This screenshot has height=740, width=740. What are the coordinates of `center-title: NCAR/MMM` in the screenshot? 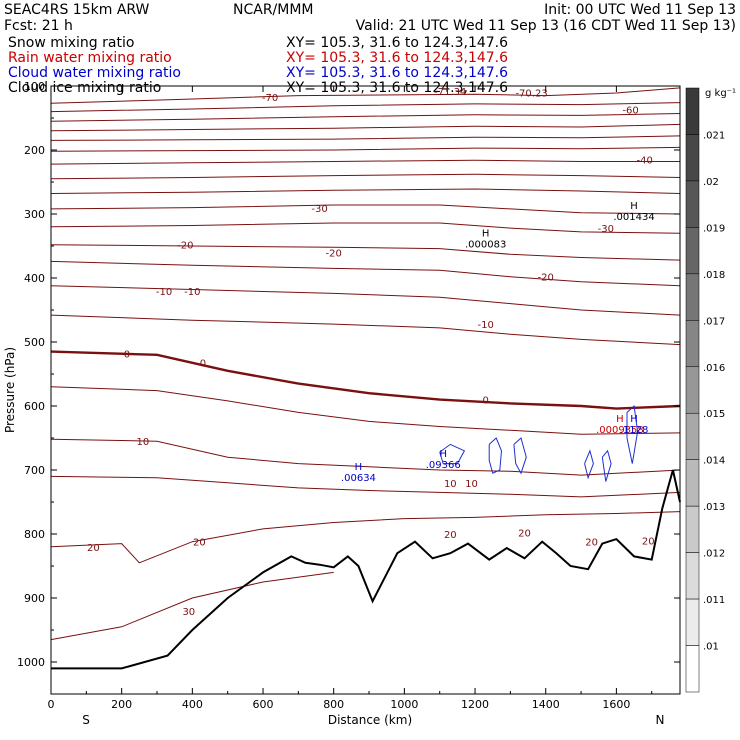 It's located at (273, 10).